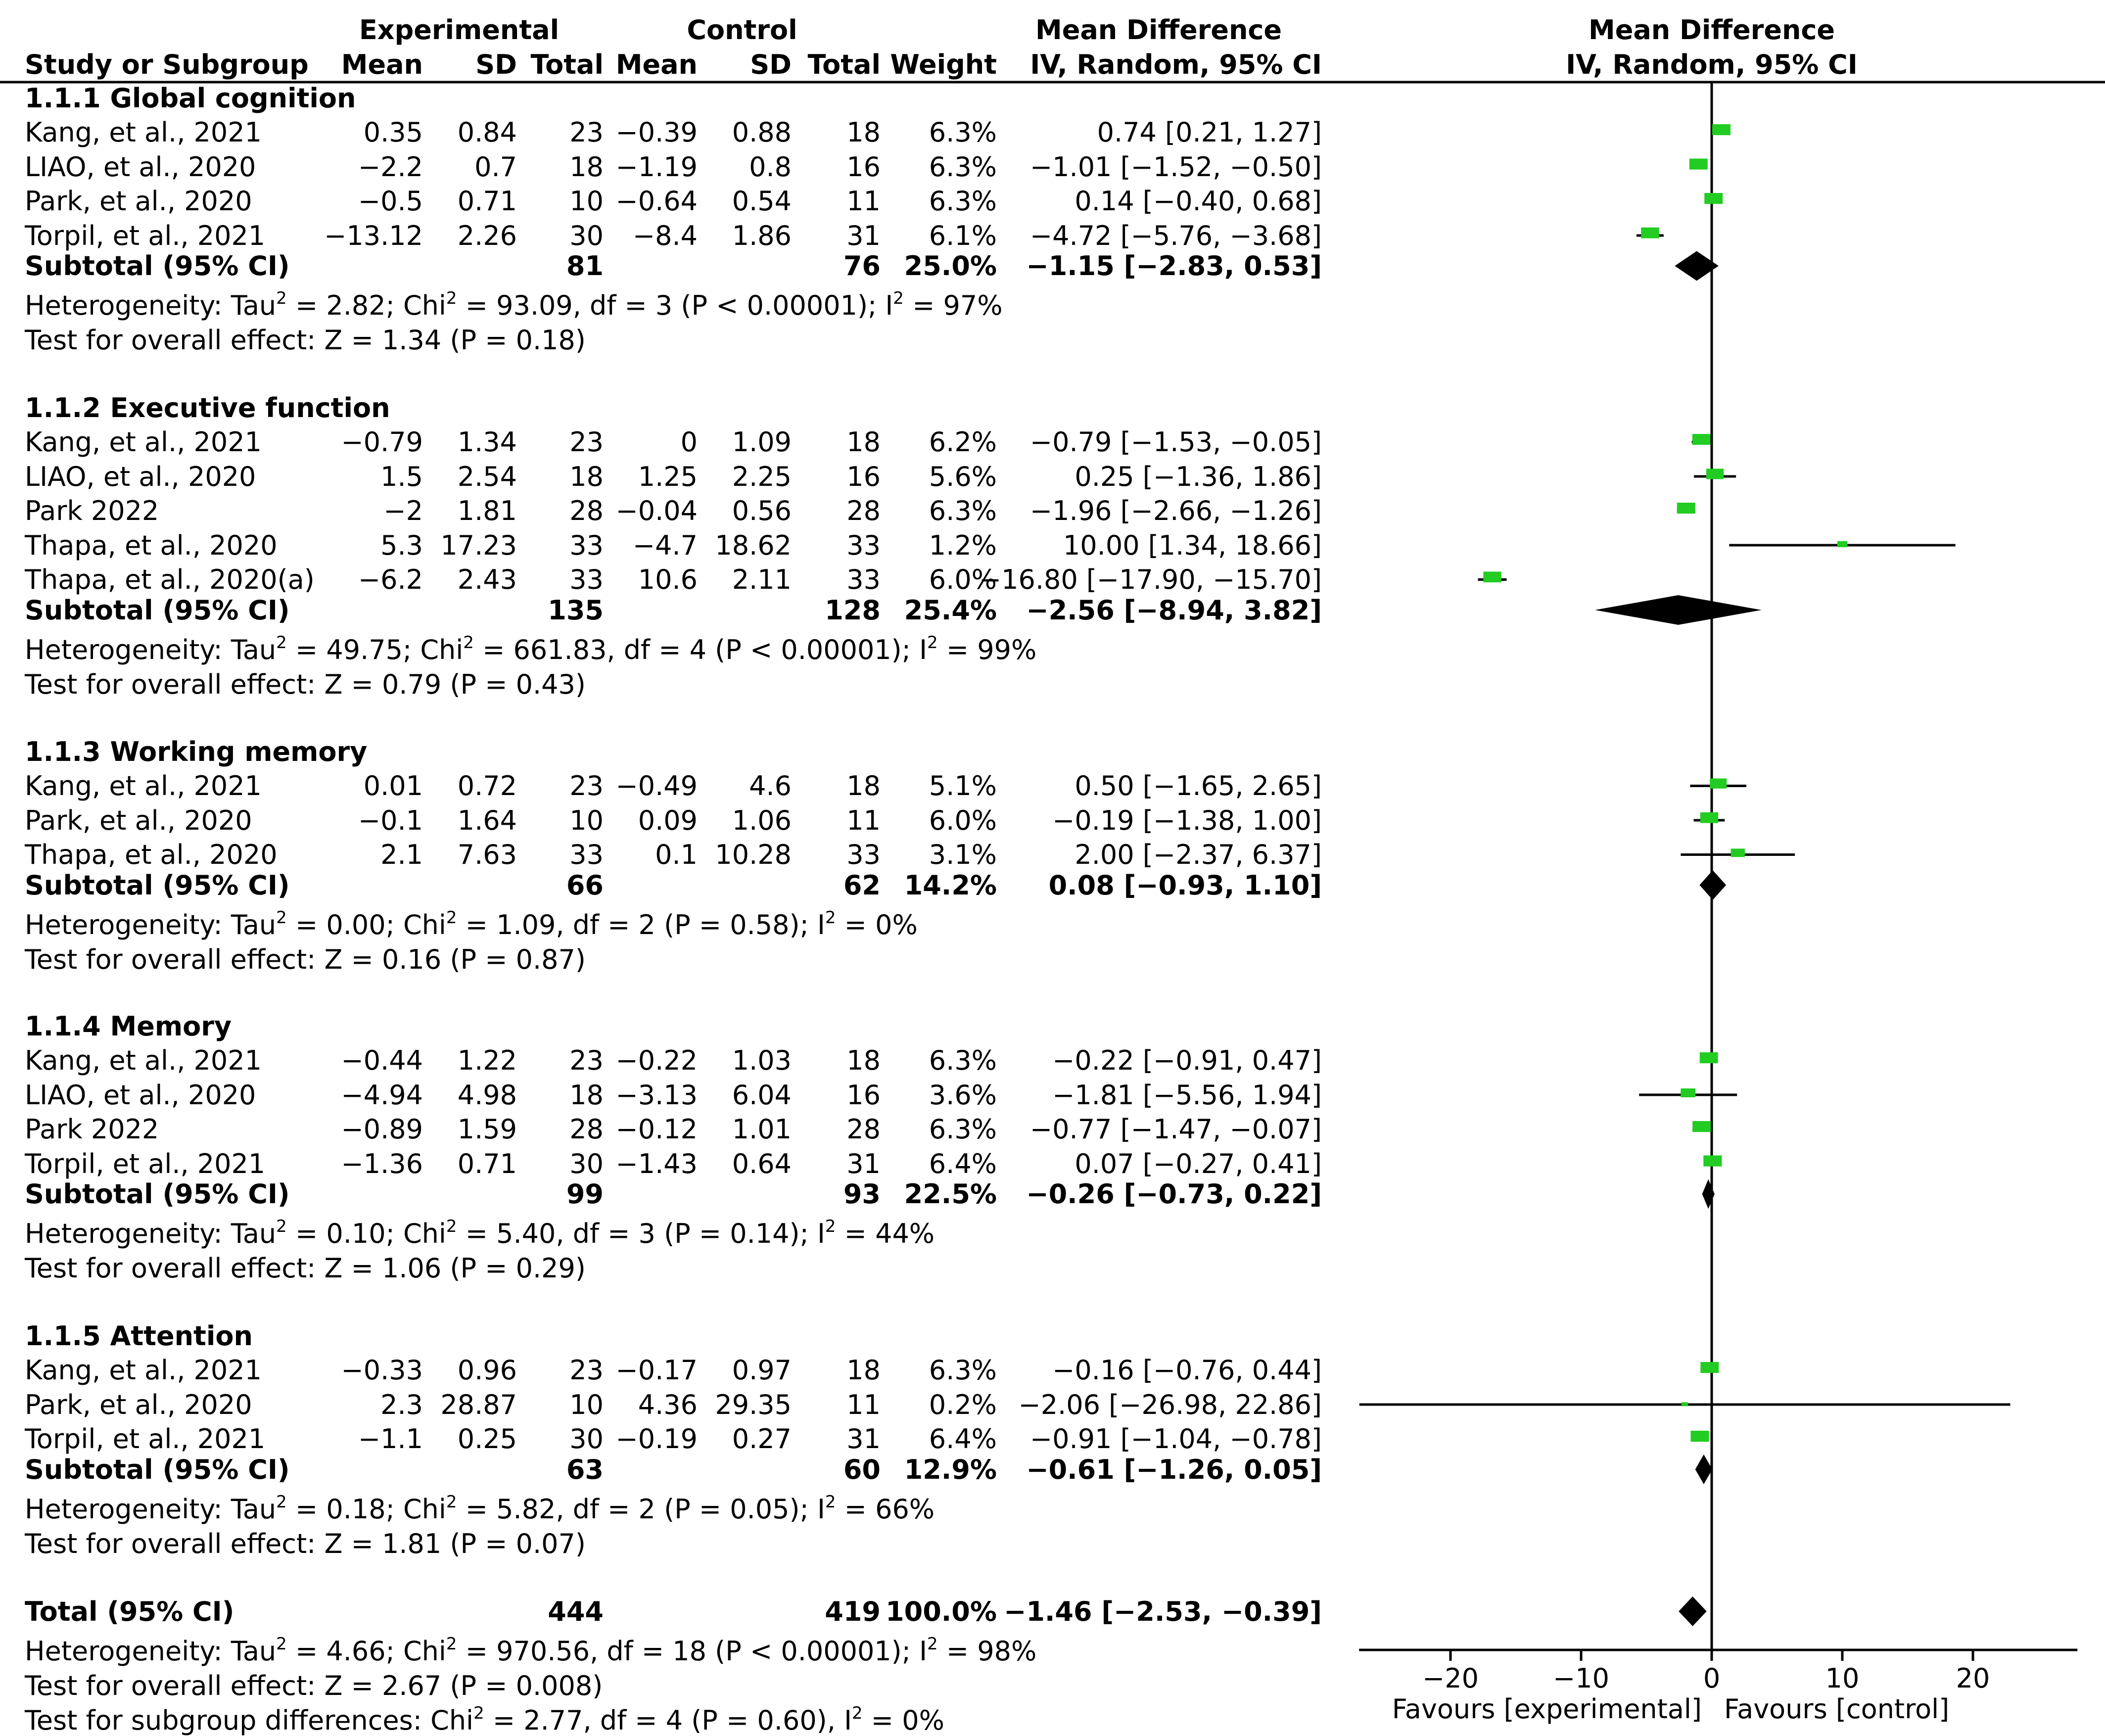  I want to click on mean-difference-ci: 2.00 [−2.37, 6.37], so click(1198, 855).